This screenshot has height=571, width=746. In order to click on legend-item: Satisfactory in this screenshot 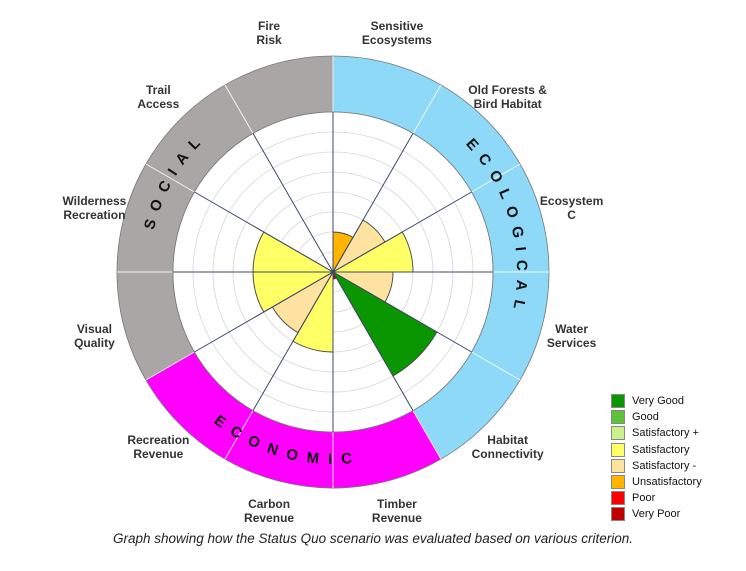, I will do `click(676, 450)`.